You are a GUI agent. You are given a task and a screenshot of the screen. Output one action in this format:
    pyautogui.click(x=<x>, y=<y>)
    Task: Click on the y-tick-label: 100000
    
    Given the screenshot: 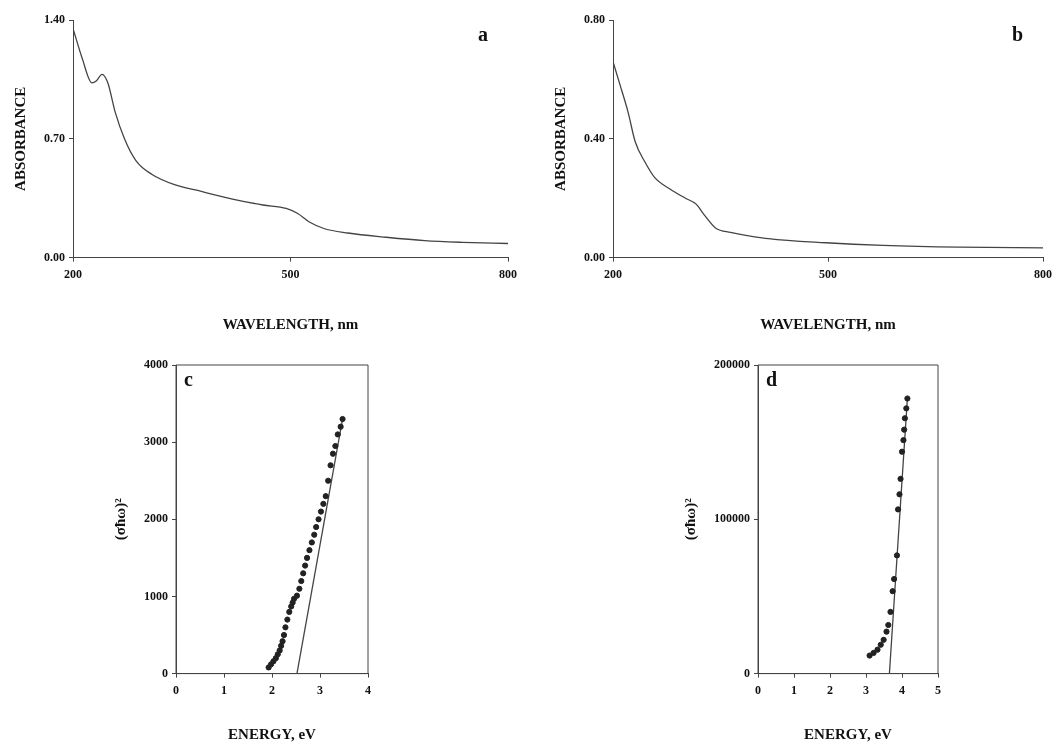 What is the action you would take?
    pyautogui.click(x=732, y=518)
    